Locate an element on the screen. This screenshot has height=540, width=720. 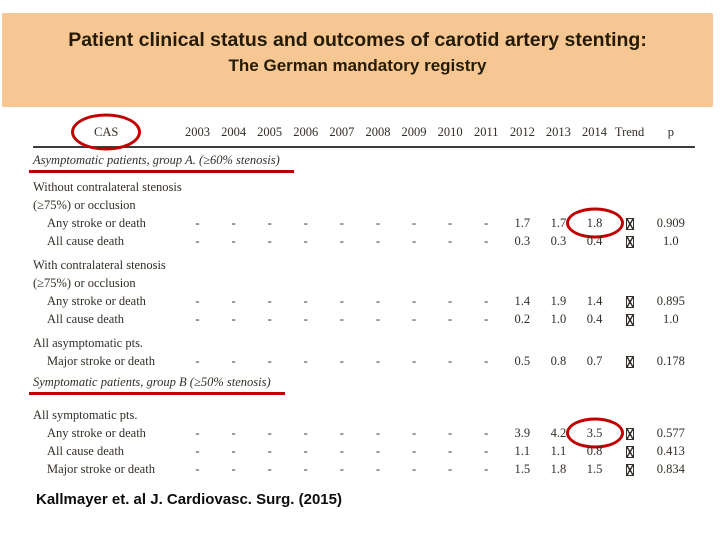
column-header-label: p is located at coordinates (670, 131).